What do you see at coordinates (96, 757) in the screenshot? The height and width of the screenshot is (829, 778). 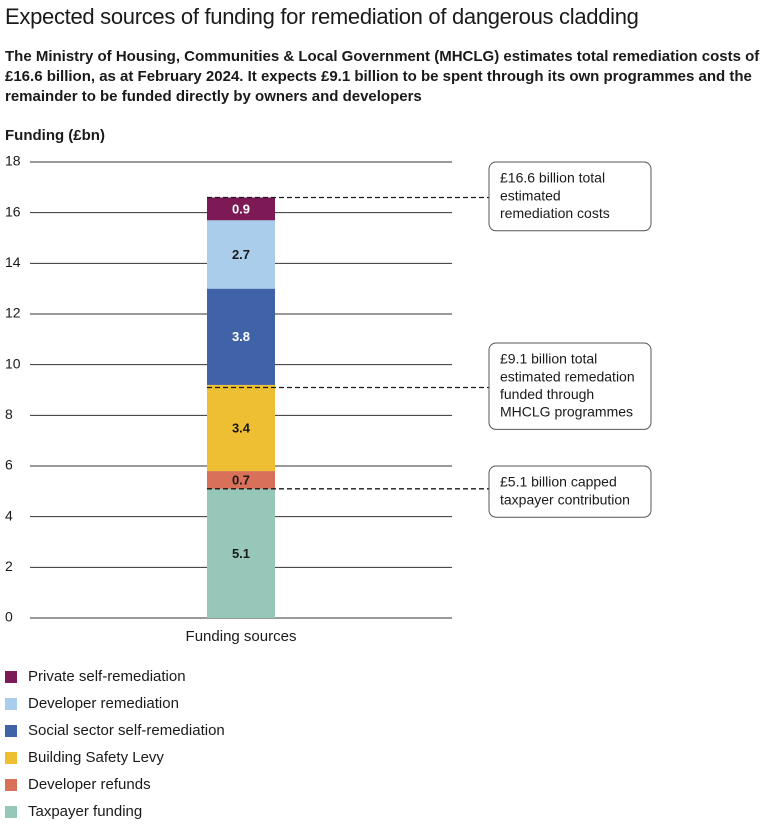 I see `legend-label: Building Safety Levy` at bounding box center [96, 757].